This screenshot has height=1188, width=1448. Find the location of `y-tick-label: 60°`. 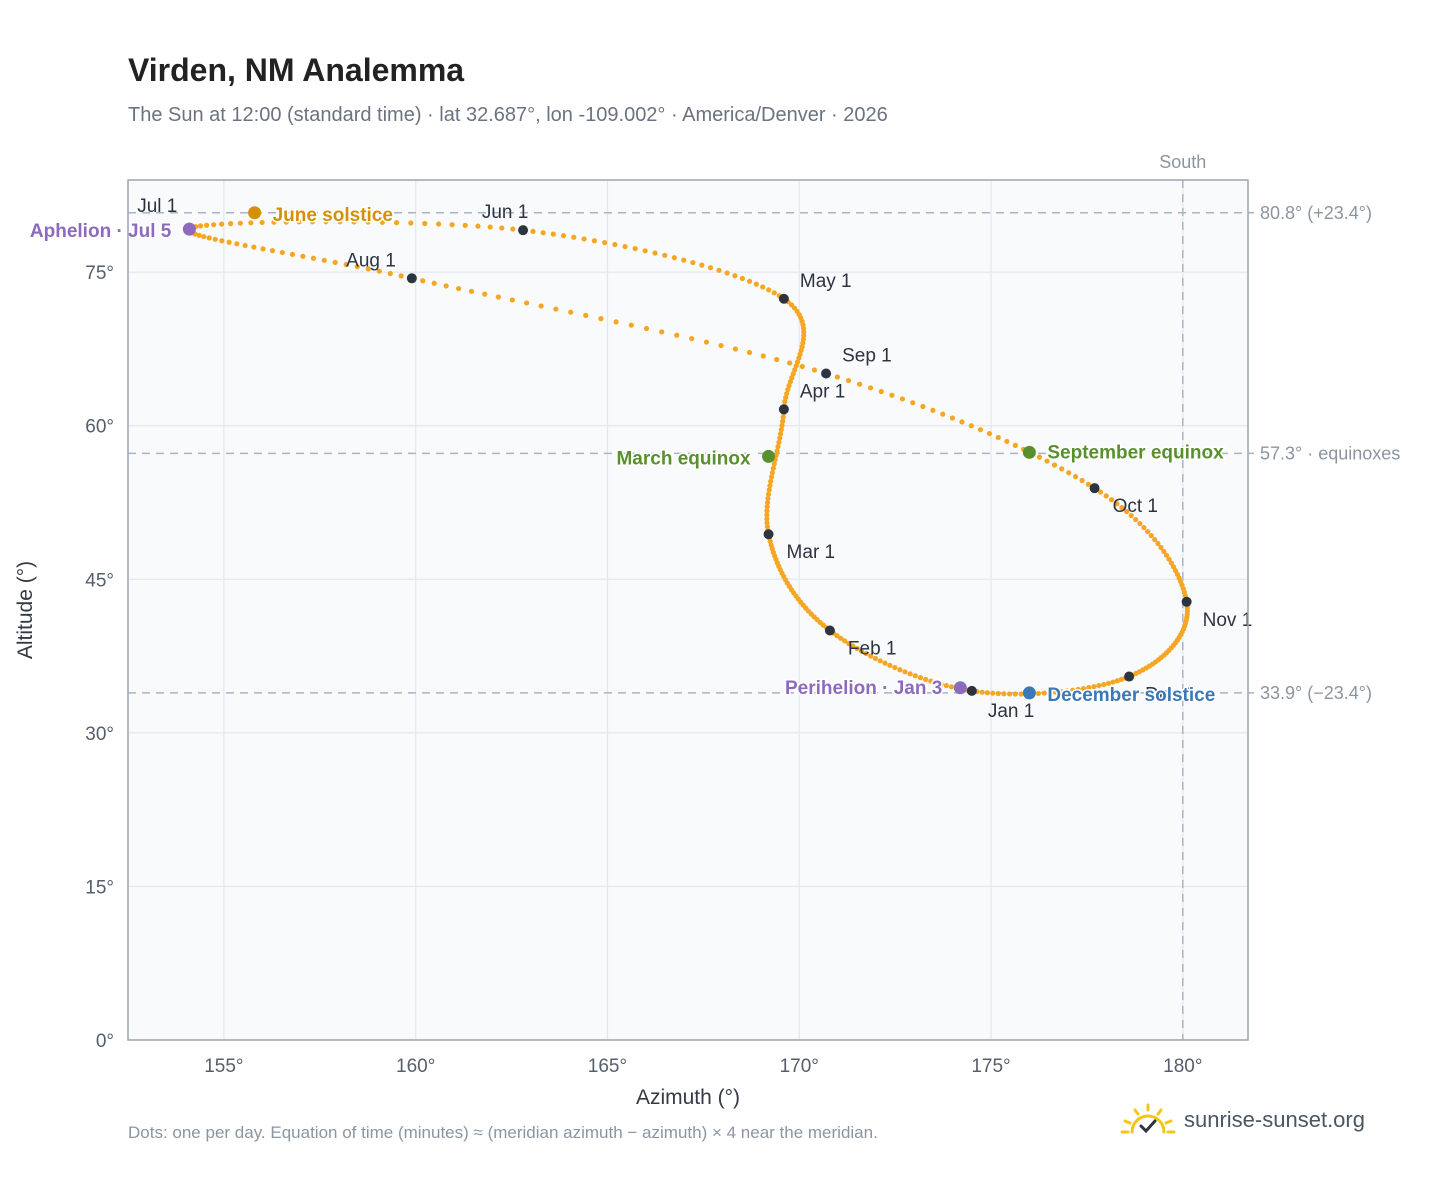

y-tick-label: 60° is located at coordinates (99, 427).